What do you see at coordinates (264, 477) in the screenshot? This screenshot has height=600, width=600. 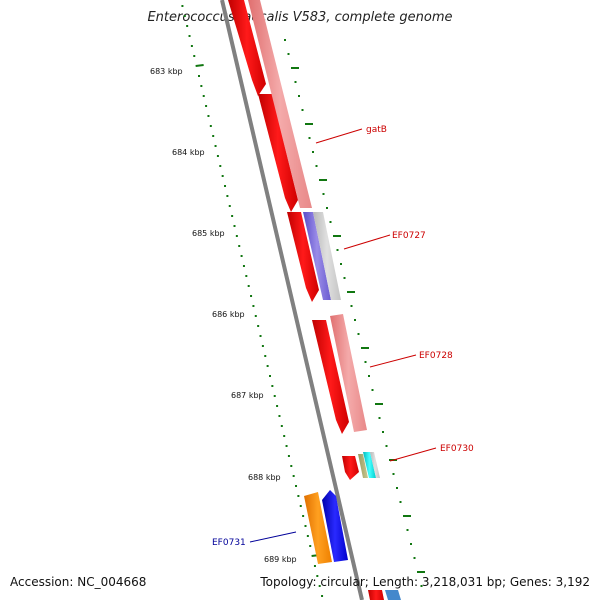 I see `tick-label: 688 kbp` at bounding box center [264, 477].